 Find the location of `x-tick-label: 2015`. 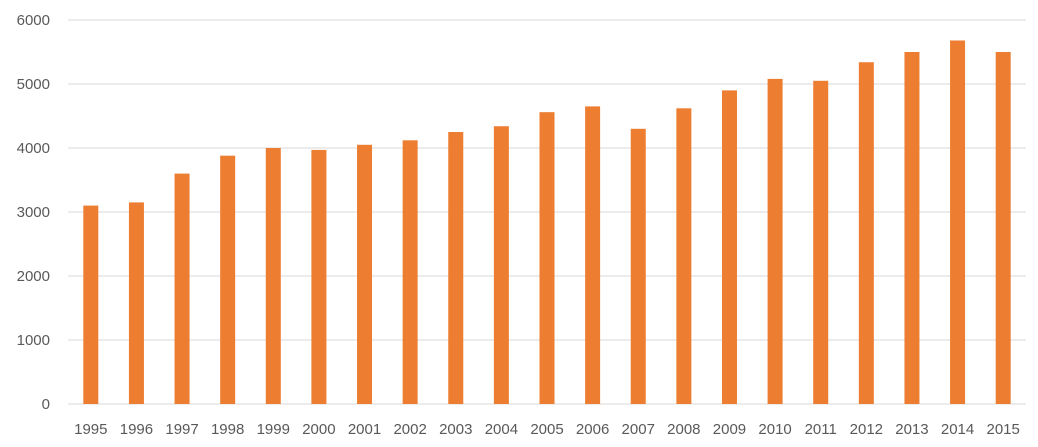

x-tick-label: 2015 is located at coordinates (1003, 429).